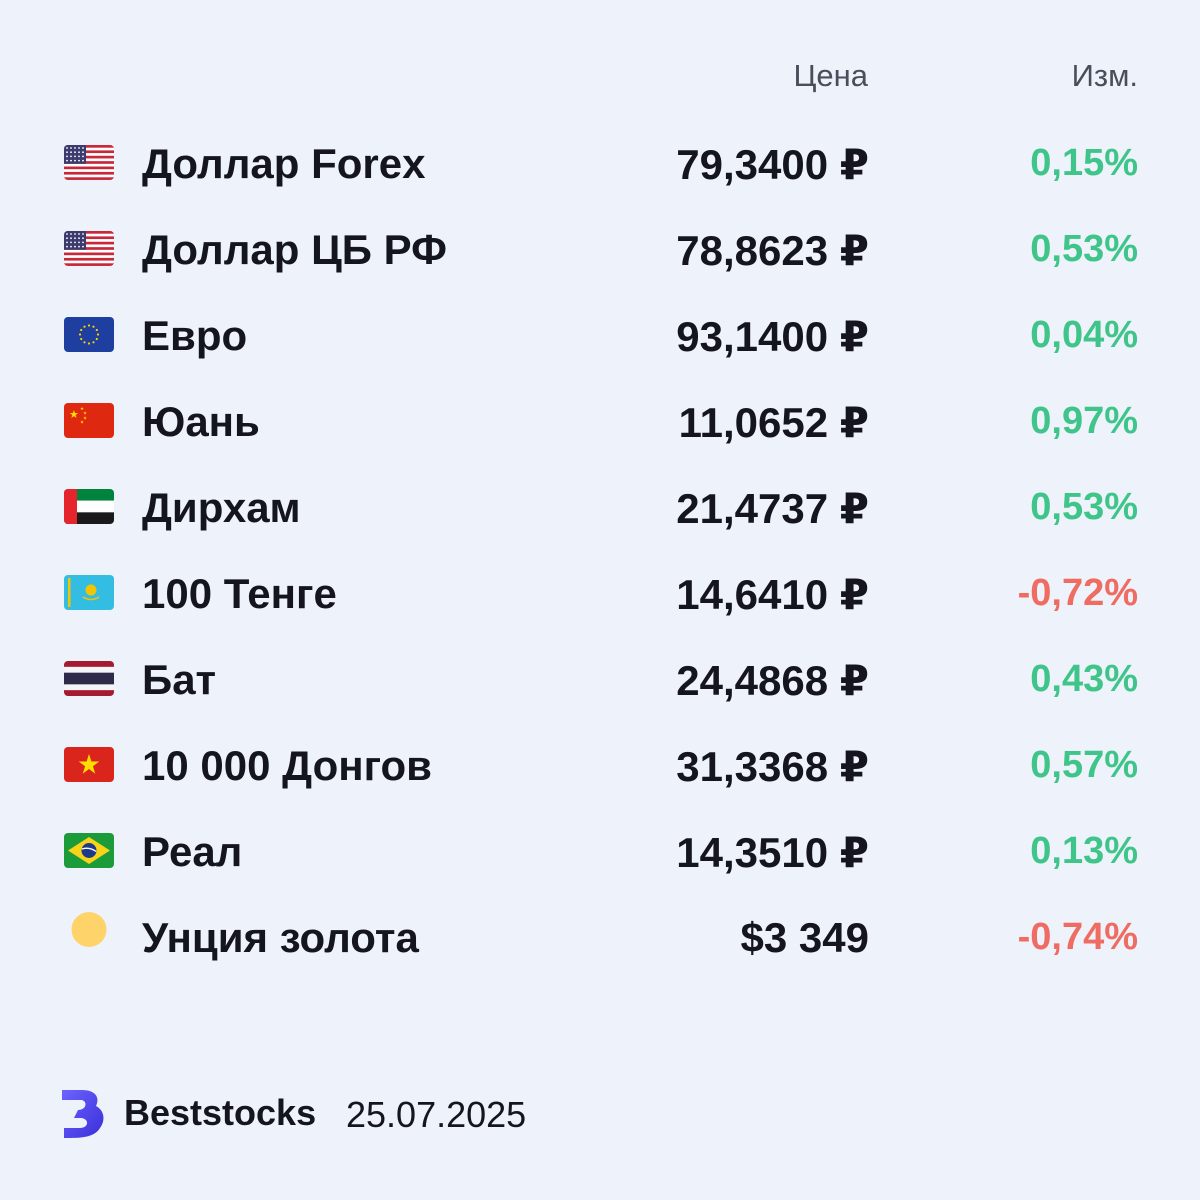  Describe the element at coordinates (804, 937) in the screenshot. I see `currency-price: $3 349` at that location.